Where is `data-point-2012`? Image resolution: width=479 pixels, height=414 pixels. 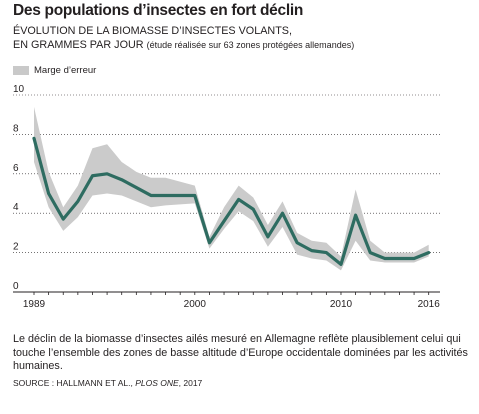 data-point-2012 is located at coordinates (370, 252).